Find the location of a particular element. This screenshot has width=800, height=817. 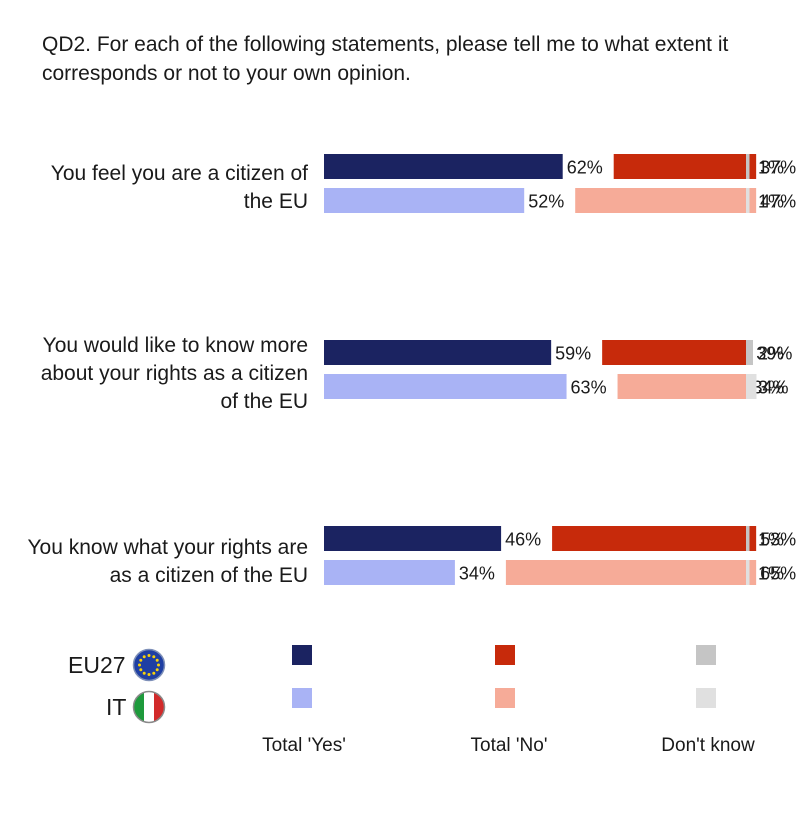

data-label-no-it: 47% is located at coordinates (778, 202).